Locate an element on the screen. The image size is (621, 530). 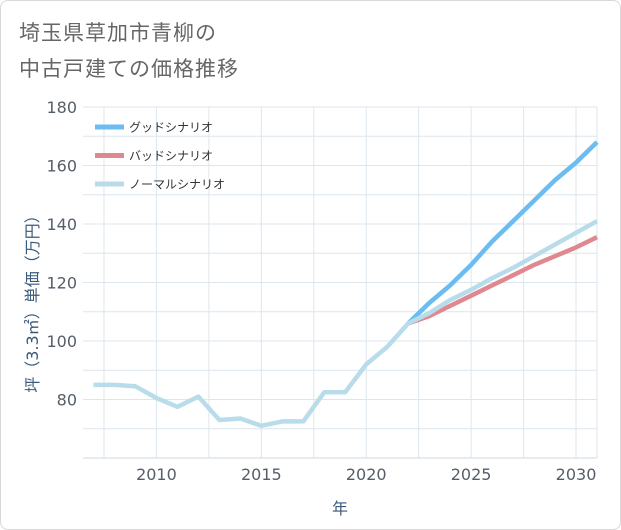
x-tick-label: 2015 is located at coordinates (261, 474).